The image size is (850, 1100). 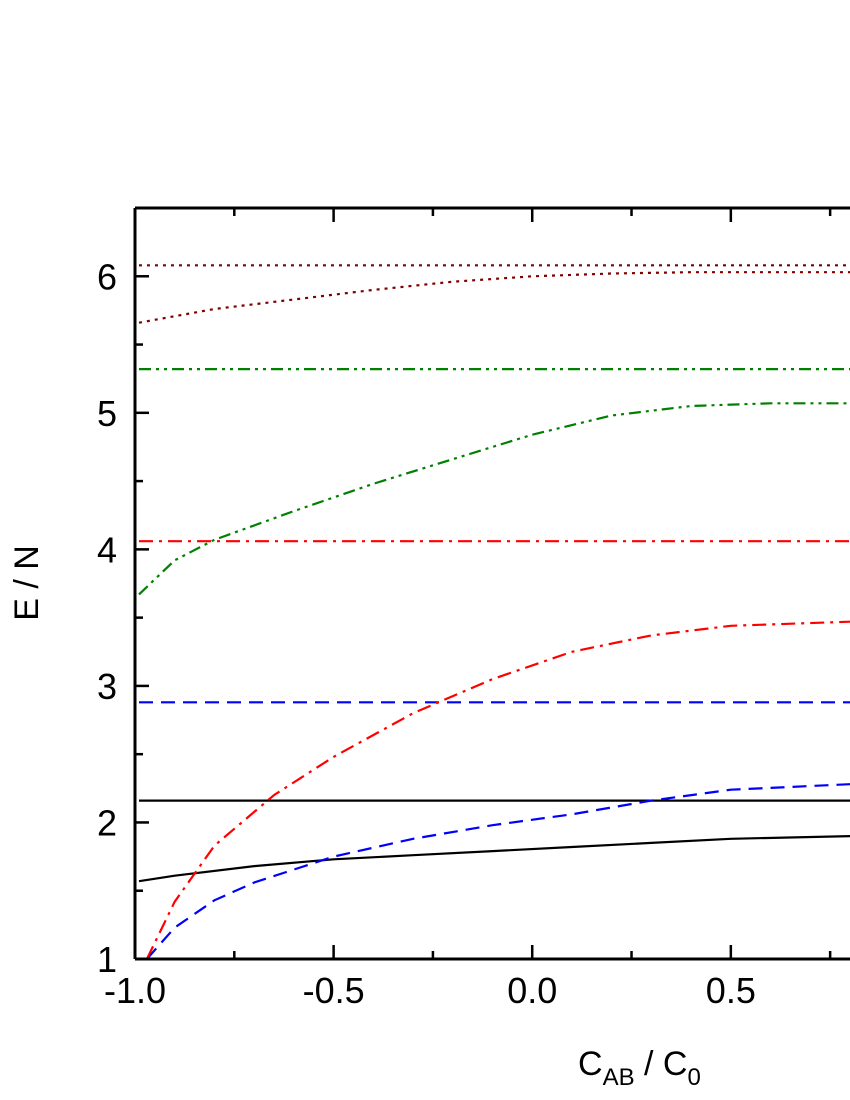 What do you see at coordinates (107, 686) in the screenshot?
I see `y-tick-label: 3` at bounding box center [107, 686].